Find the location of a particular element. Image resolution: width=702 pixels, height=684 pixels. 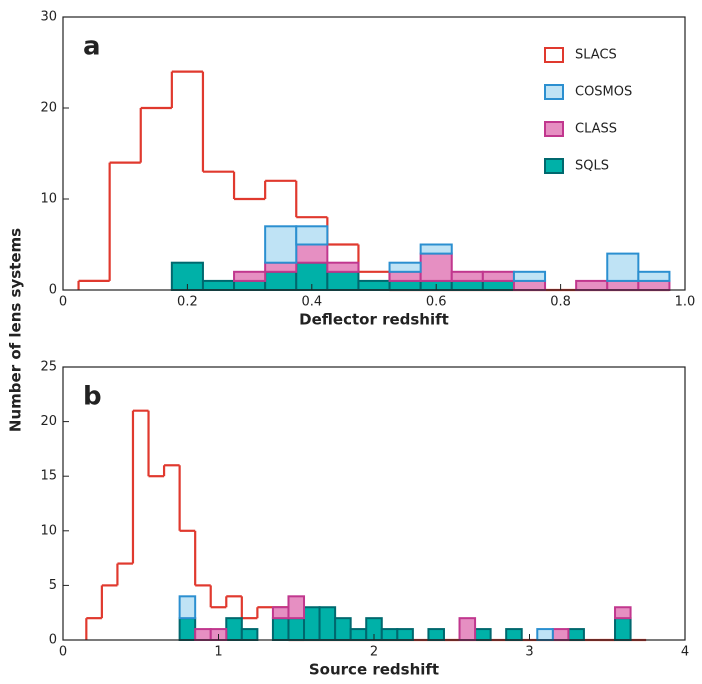

x-tick-label: 2 is located at coordinates (374, 652).